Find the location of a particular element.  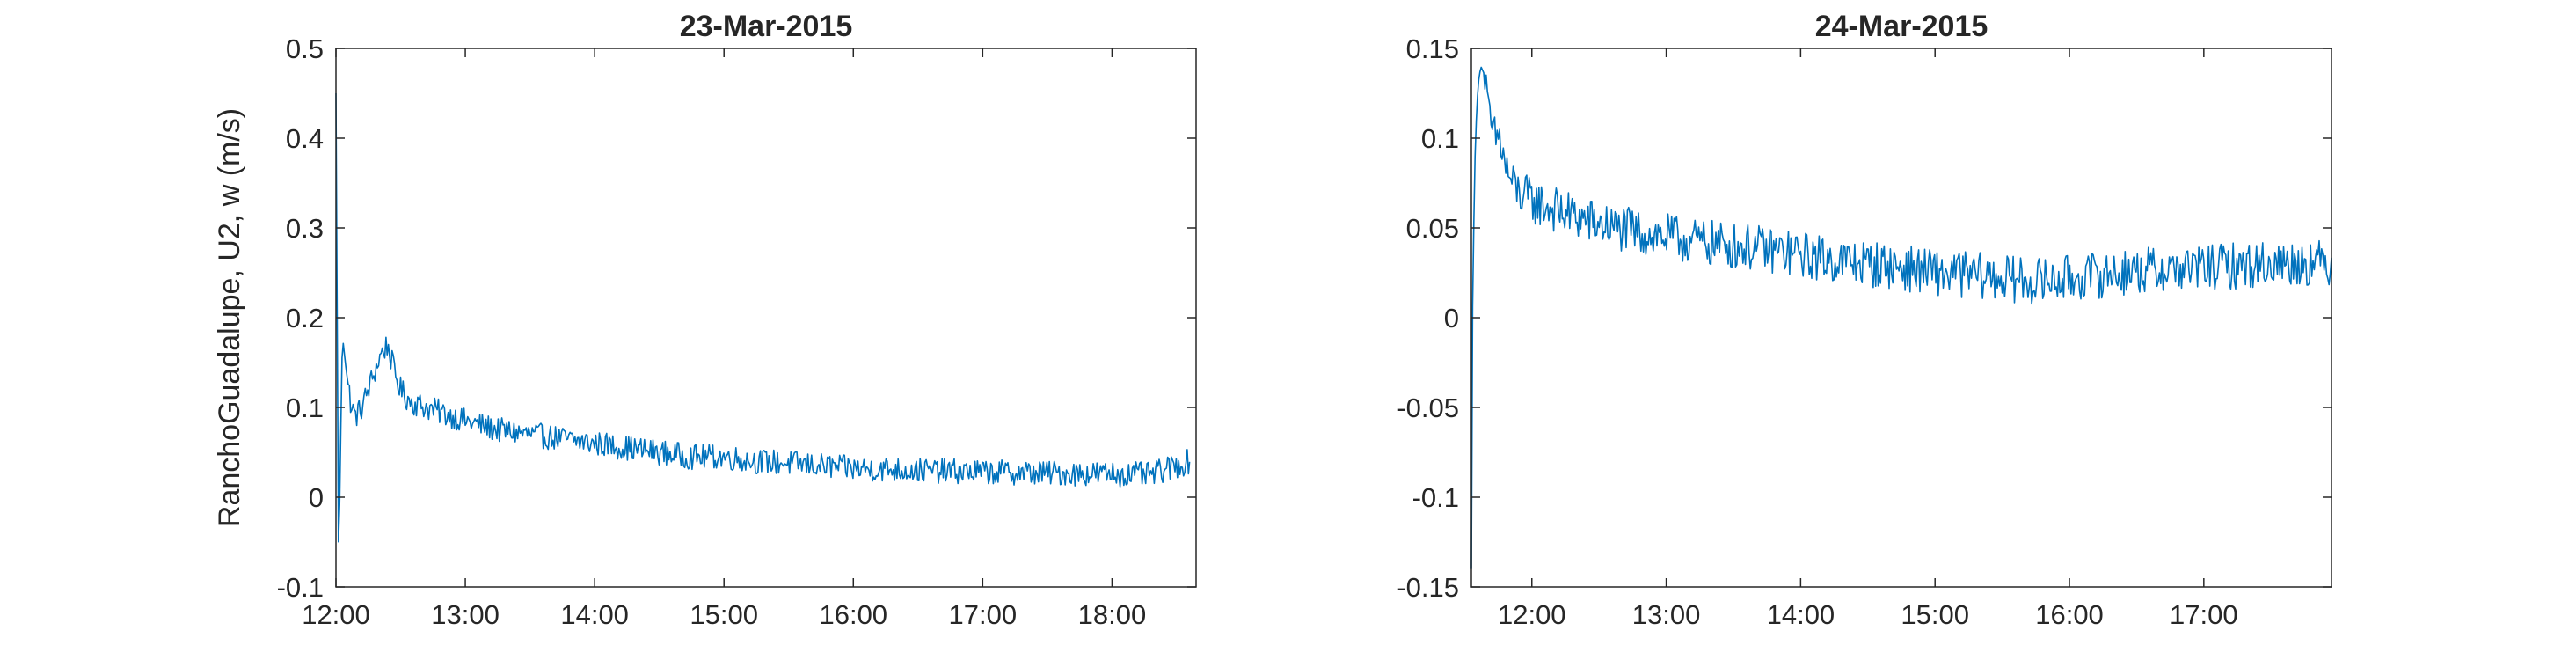

chart-title-left: 23-Mar-2015 is located at coordinates (766, 27).